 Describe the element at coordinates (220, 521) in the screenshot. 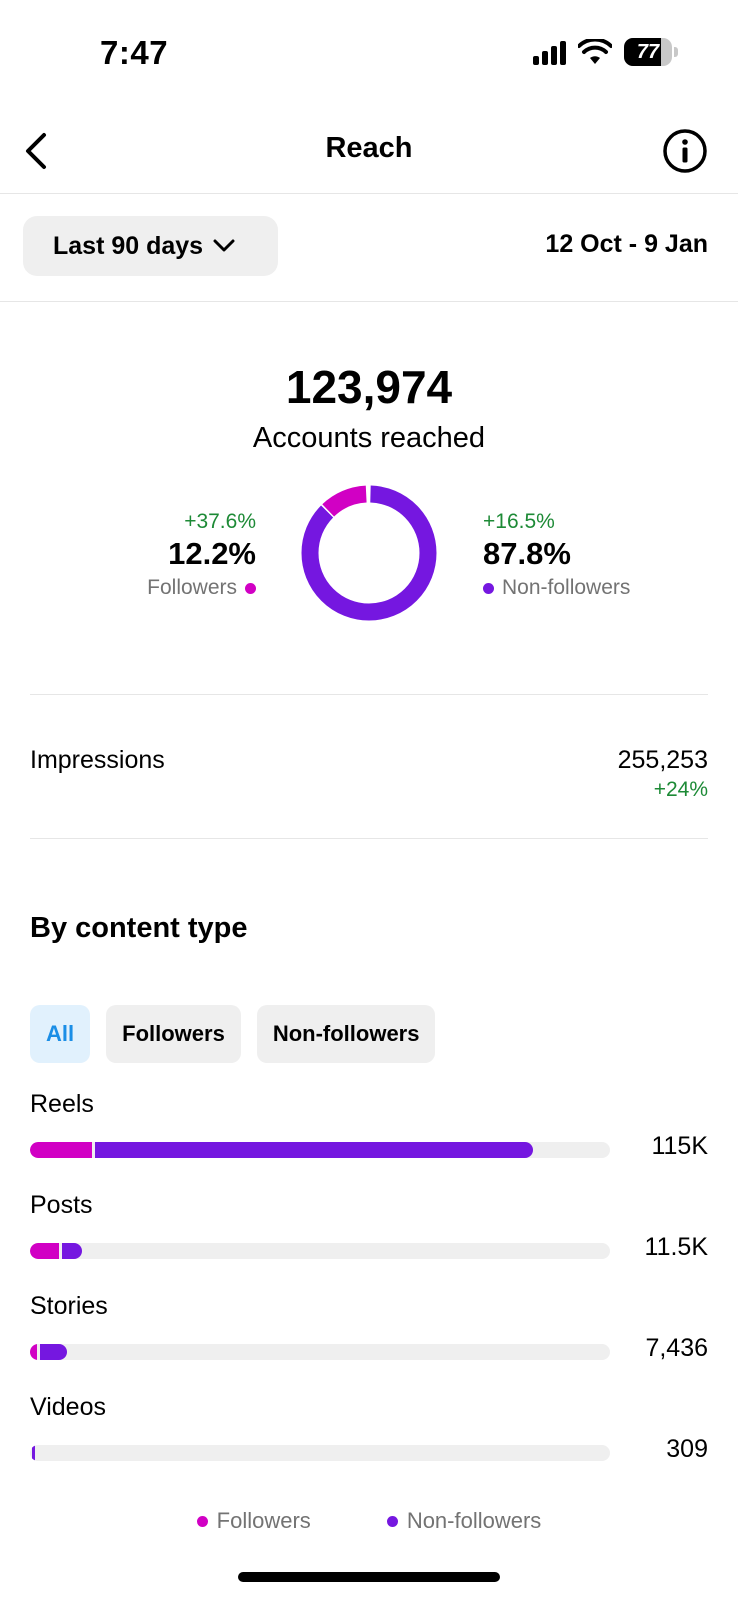

I see `followers-delta: +37.6%` at that location.